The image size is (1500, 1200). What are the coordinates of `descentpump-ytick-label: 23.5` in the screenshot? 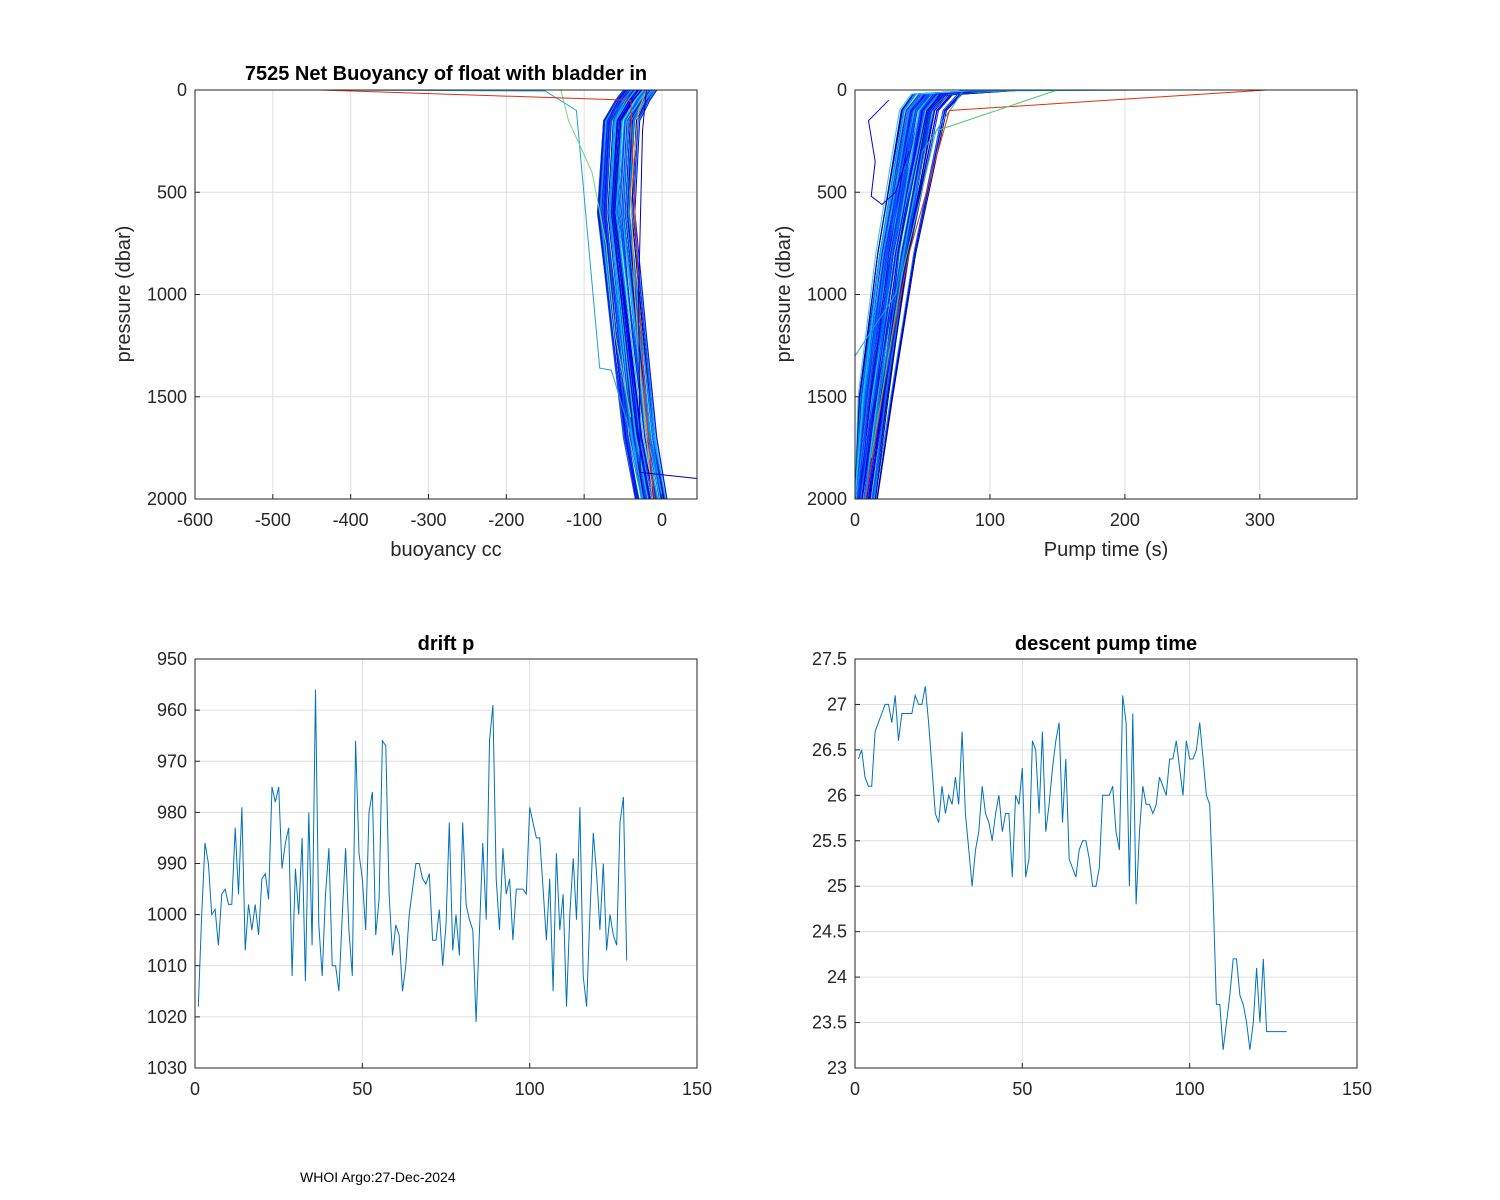 It's located at (829, 1023).